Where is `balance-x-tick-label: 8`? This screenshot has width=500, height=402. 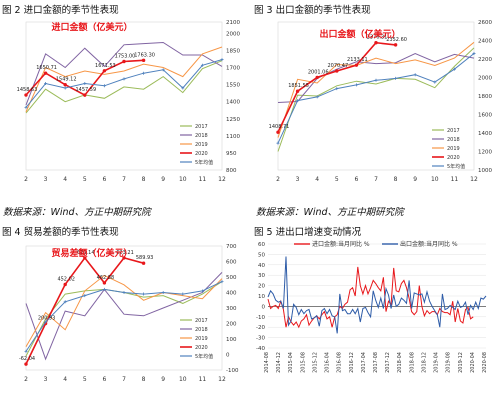 balance-x-tick-label: 8 is located at coordinates (144, 379).